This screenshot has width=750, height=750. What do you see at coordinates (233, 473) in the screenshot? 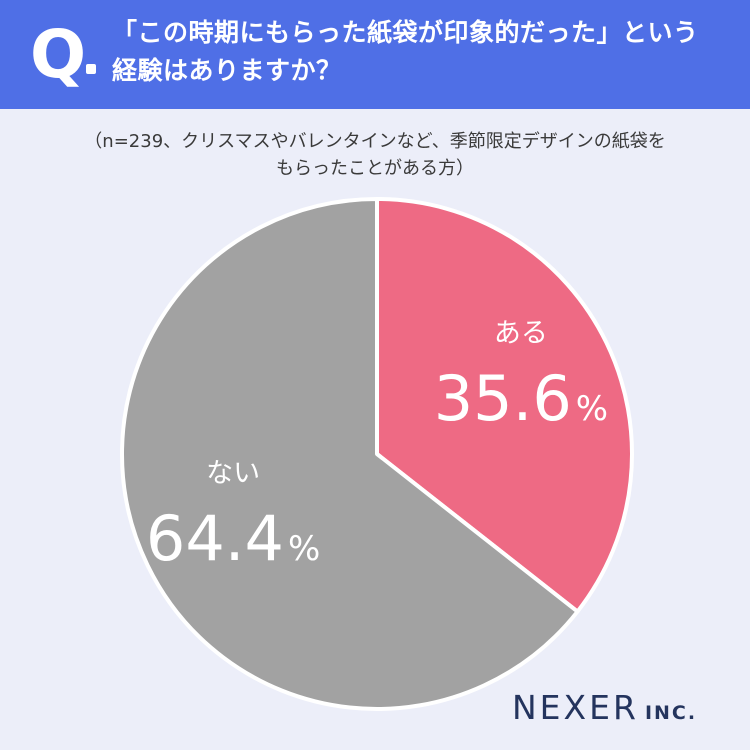
I see `slice-label-no: ない` at bounding box center [233, 473].